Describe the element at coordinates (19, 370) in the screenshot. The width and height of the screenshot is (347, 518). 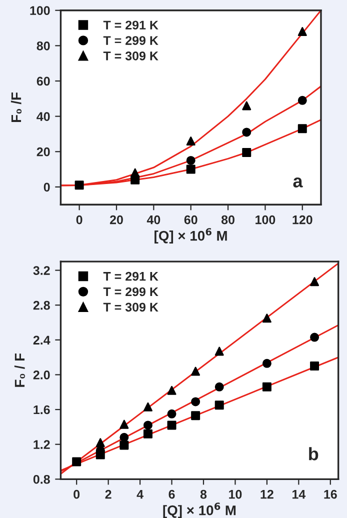
I see `y-axis-title: F₀ / F` at that location.